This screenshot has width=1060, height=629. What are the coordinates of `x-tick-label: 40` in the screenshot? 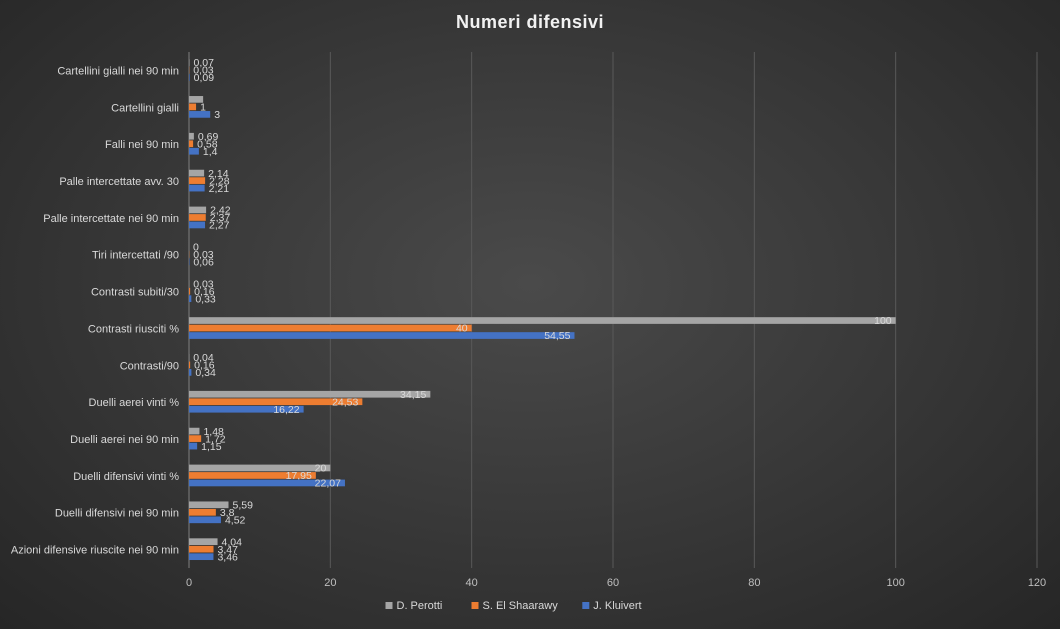 It's located at (472, 583).